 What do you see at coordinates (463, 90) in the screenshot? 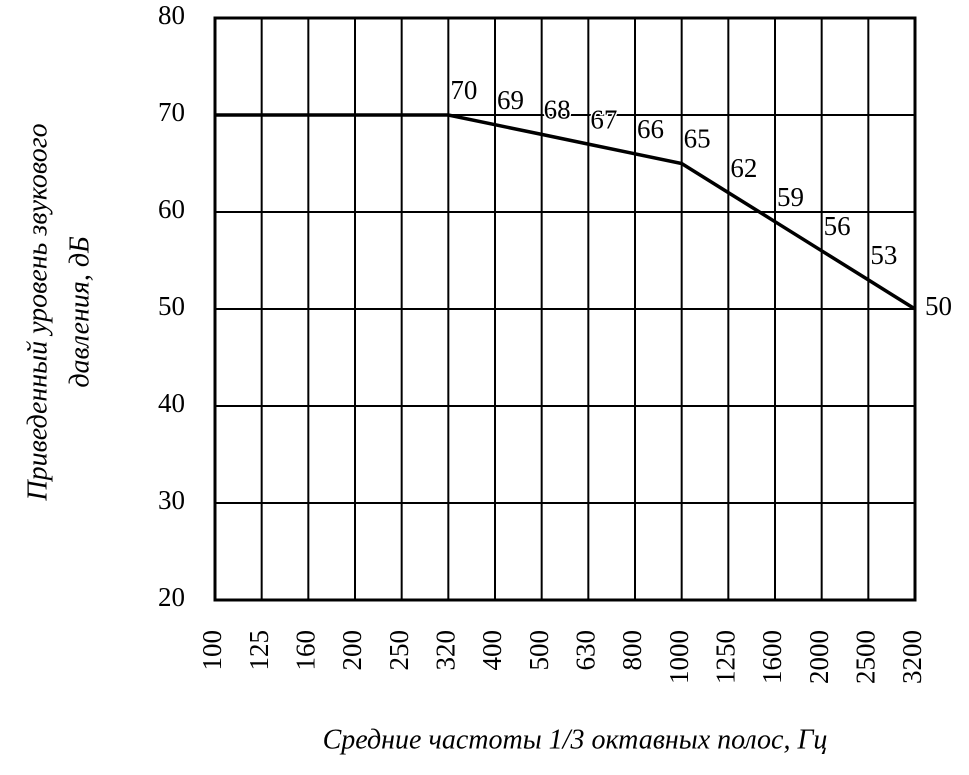
I see `data-label: 70` at bounding box center [463, 90].